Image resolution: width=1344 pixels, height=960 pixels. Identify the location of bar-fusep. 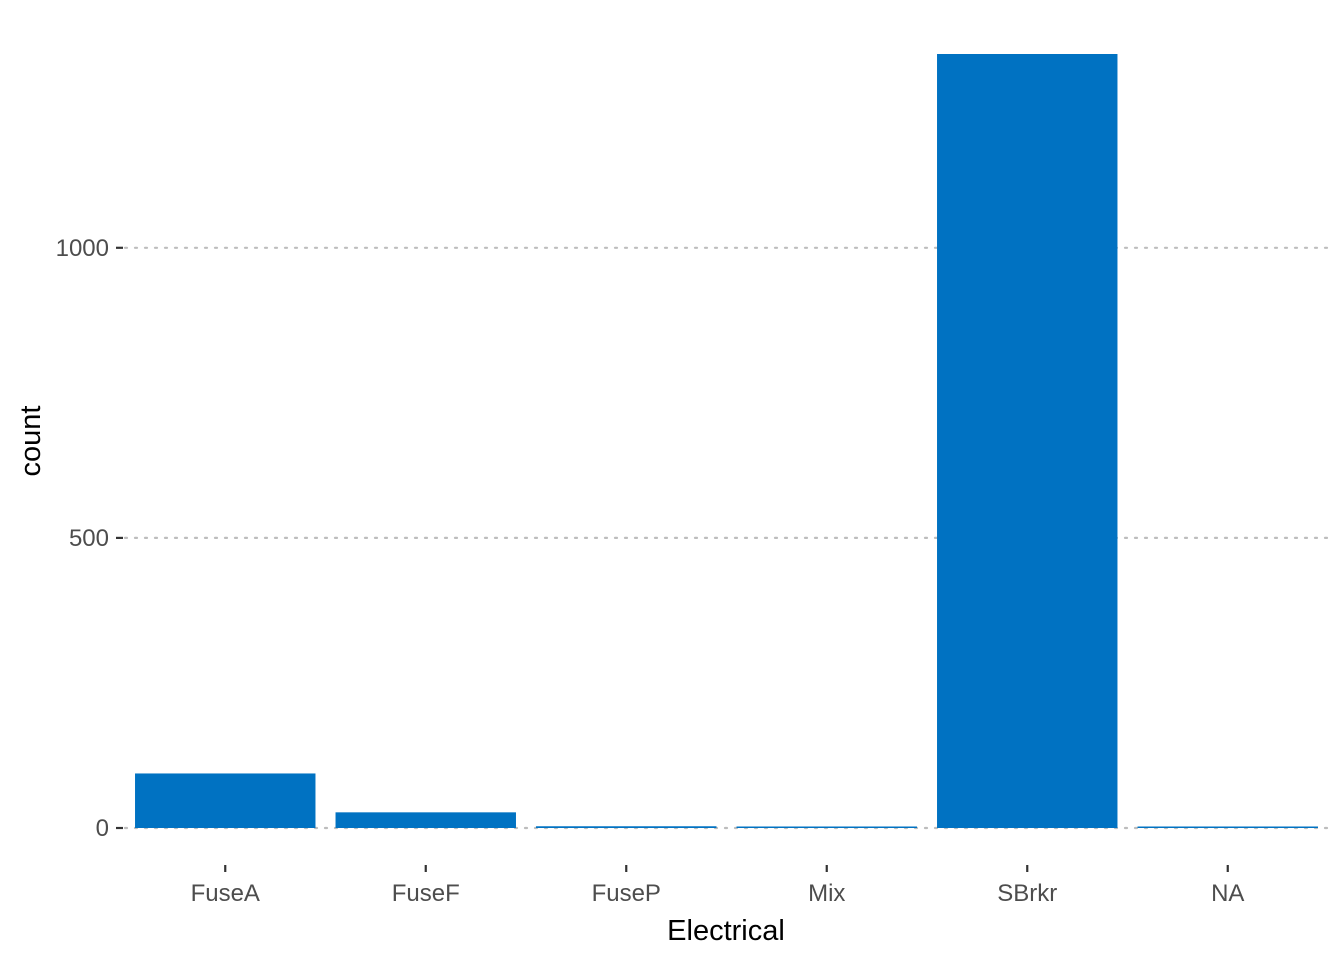
(626, 827).